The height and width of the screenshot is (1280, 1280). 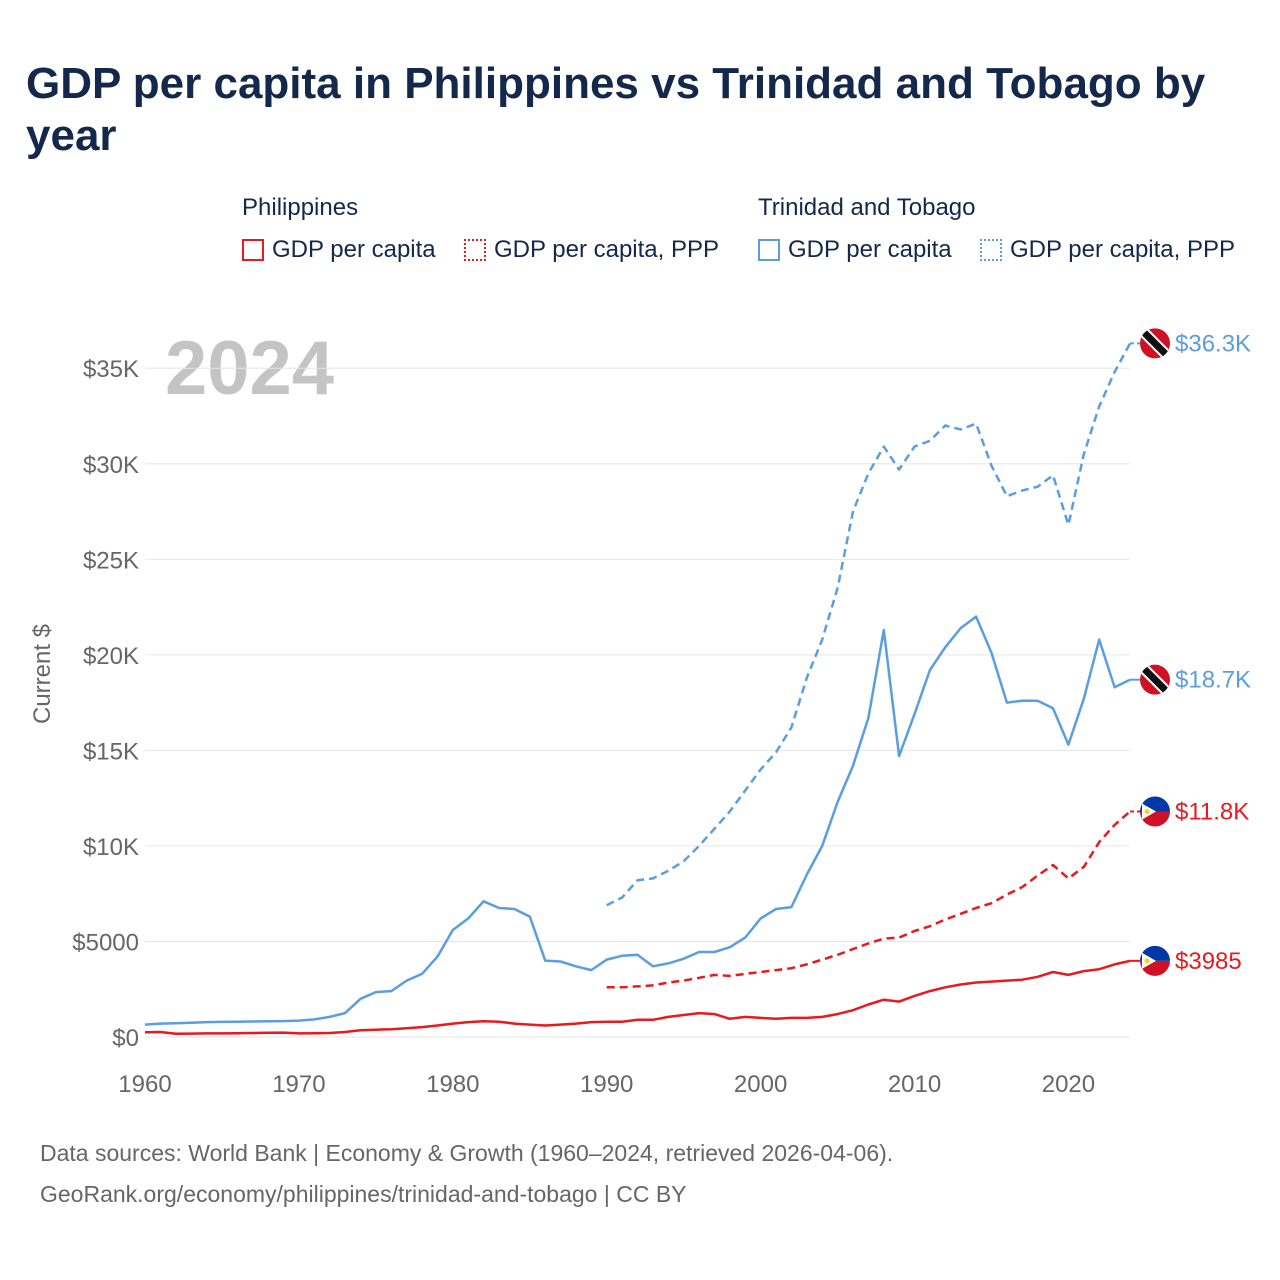 I want to click on y-tick-label: $35K, so click(x=111, y=369).